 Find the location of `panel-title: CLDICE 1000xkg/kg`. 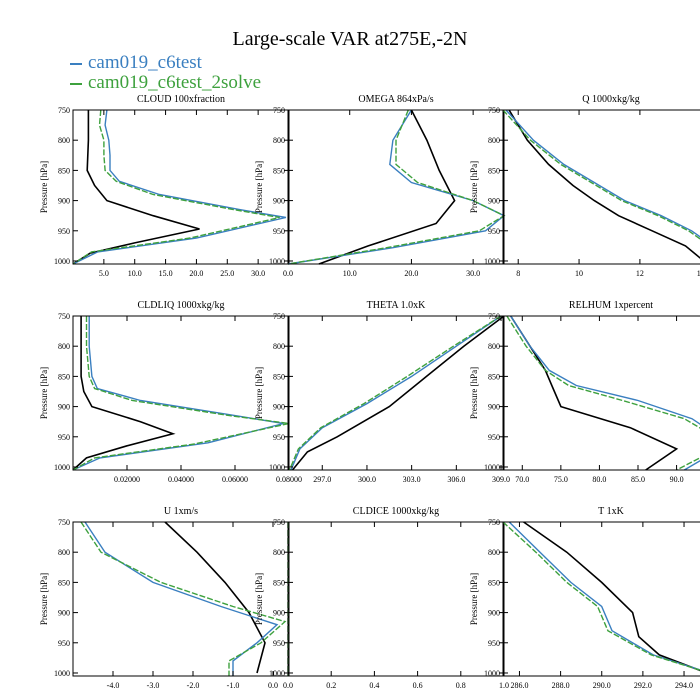

panel-title: CLDICE 1000xkg/kg is located at coordinates (396, 511).